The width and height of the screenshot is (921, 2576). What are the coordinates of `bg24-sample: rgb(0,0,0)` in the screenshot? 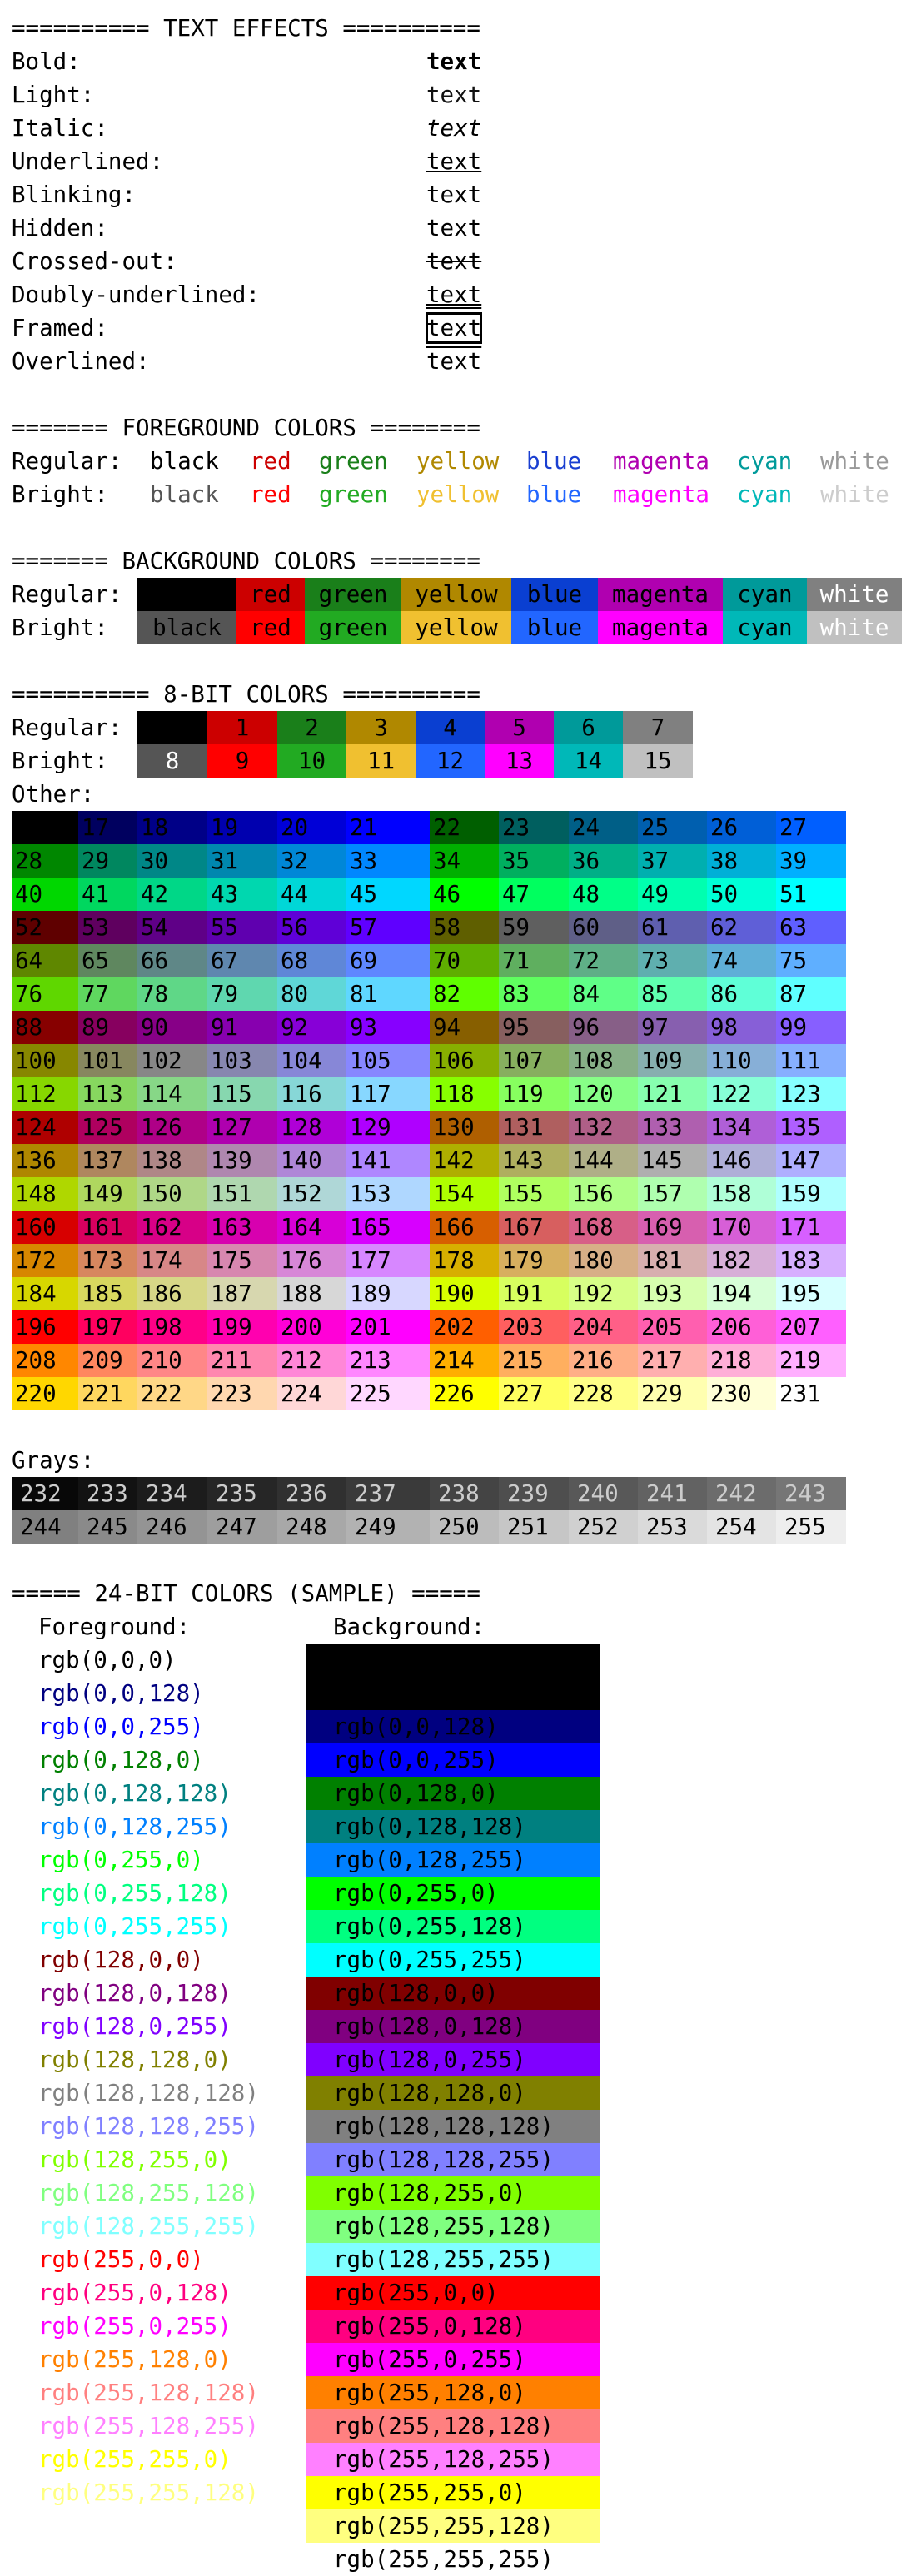 It's located at (453, 1693).